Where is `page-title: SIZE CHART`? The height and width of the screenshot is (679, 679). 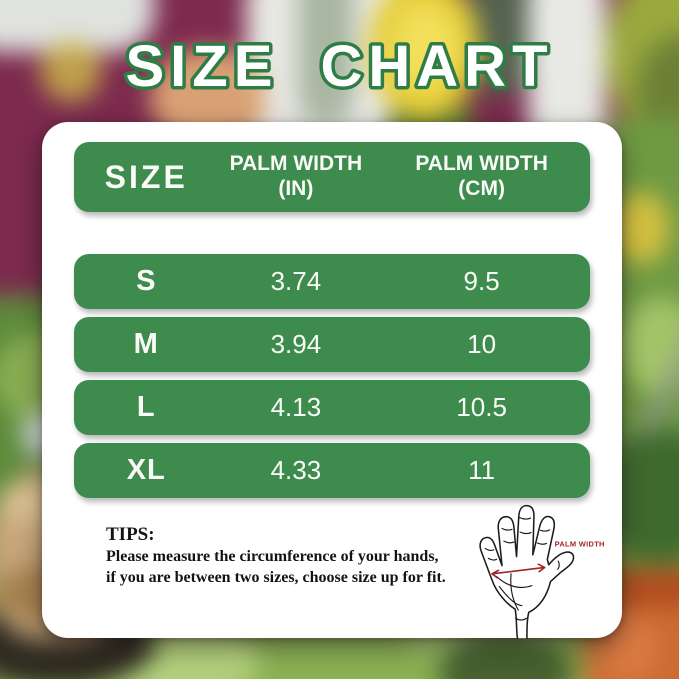
page-title: SIZE CHART is located at coordinates (338, 67).